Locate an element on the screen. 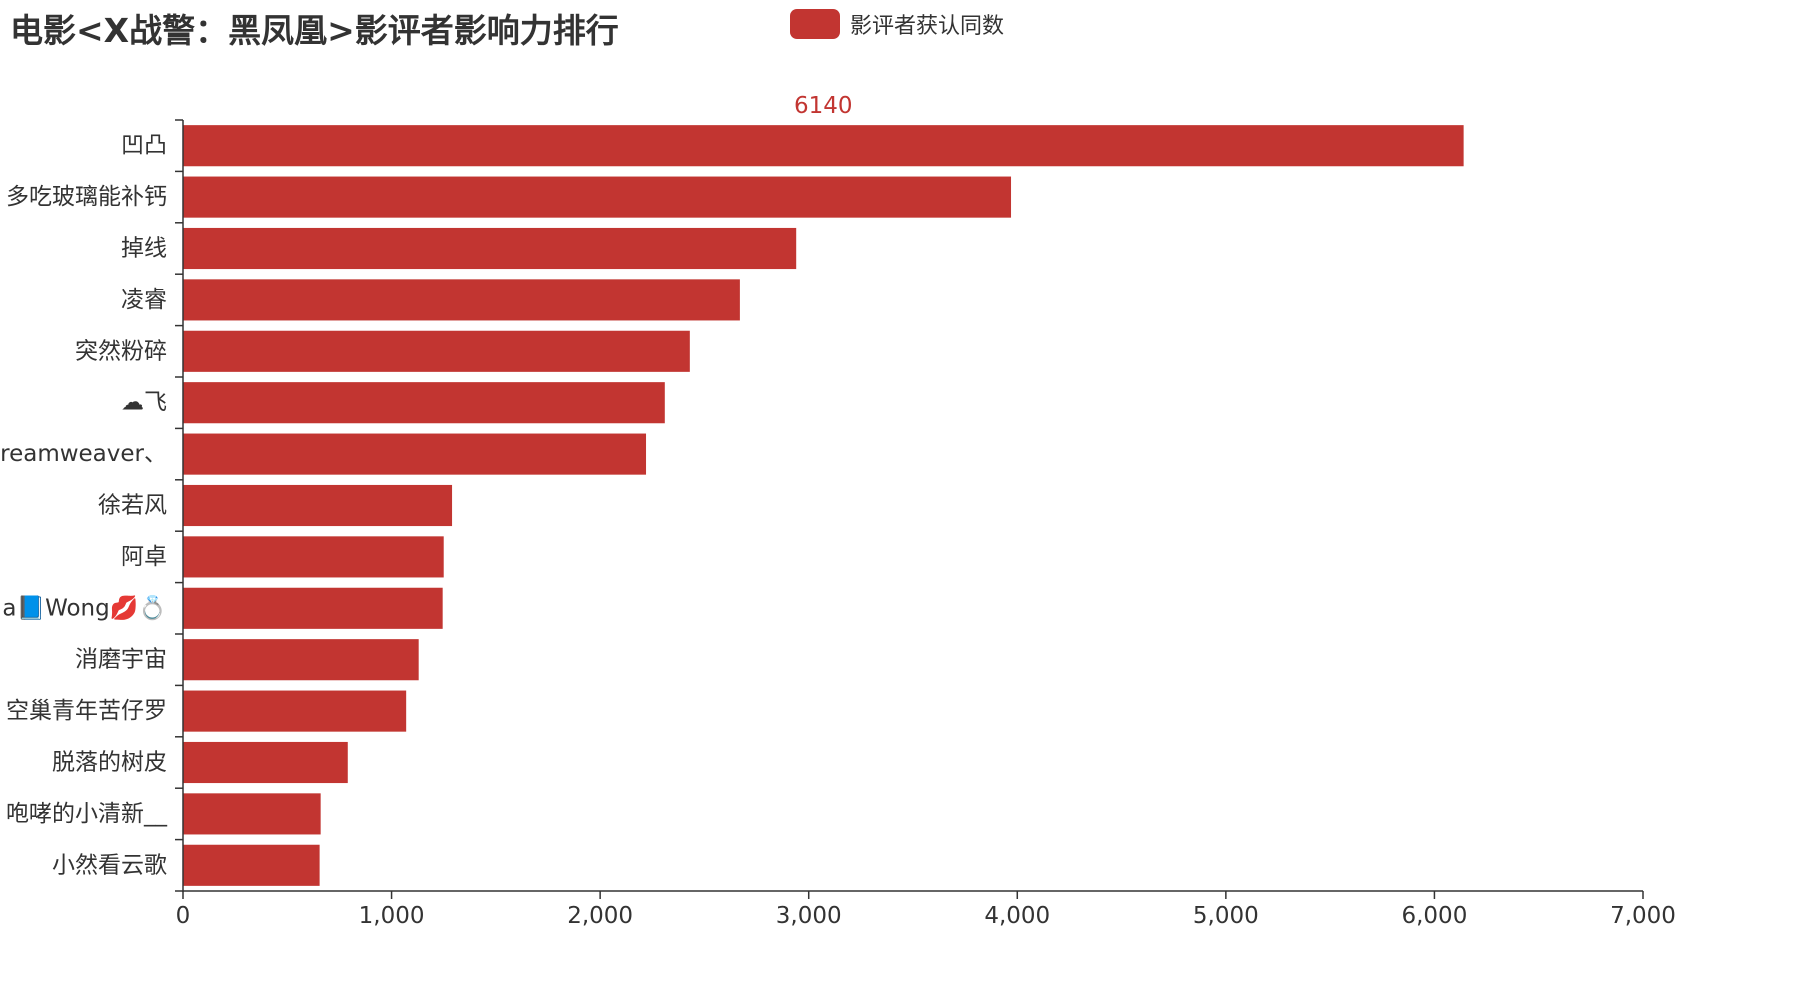 The width and height of the screenshot is (1800, 1000). y-tick-label: 凌睿 is located at coordinates (144, 300).